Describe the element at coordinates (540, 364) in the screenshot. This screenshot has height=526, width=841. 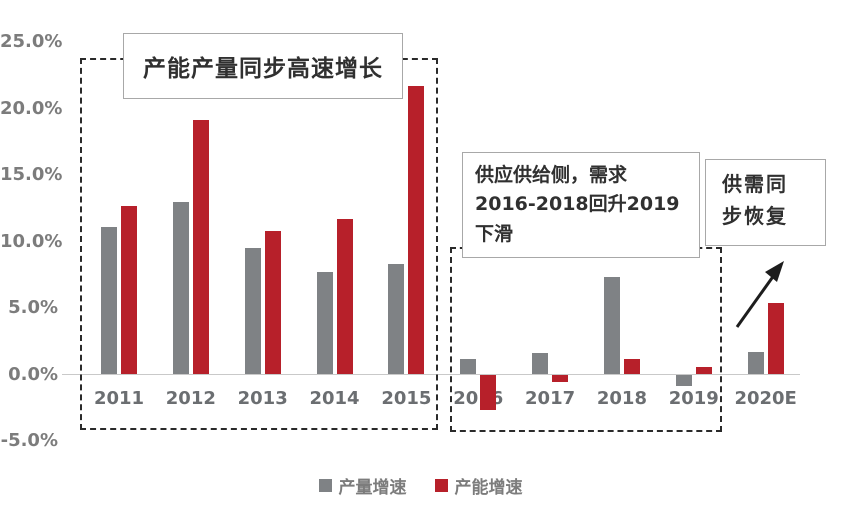
I see `bar-产量增速-2017` at that location.